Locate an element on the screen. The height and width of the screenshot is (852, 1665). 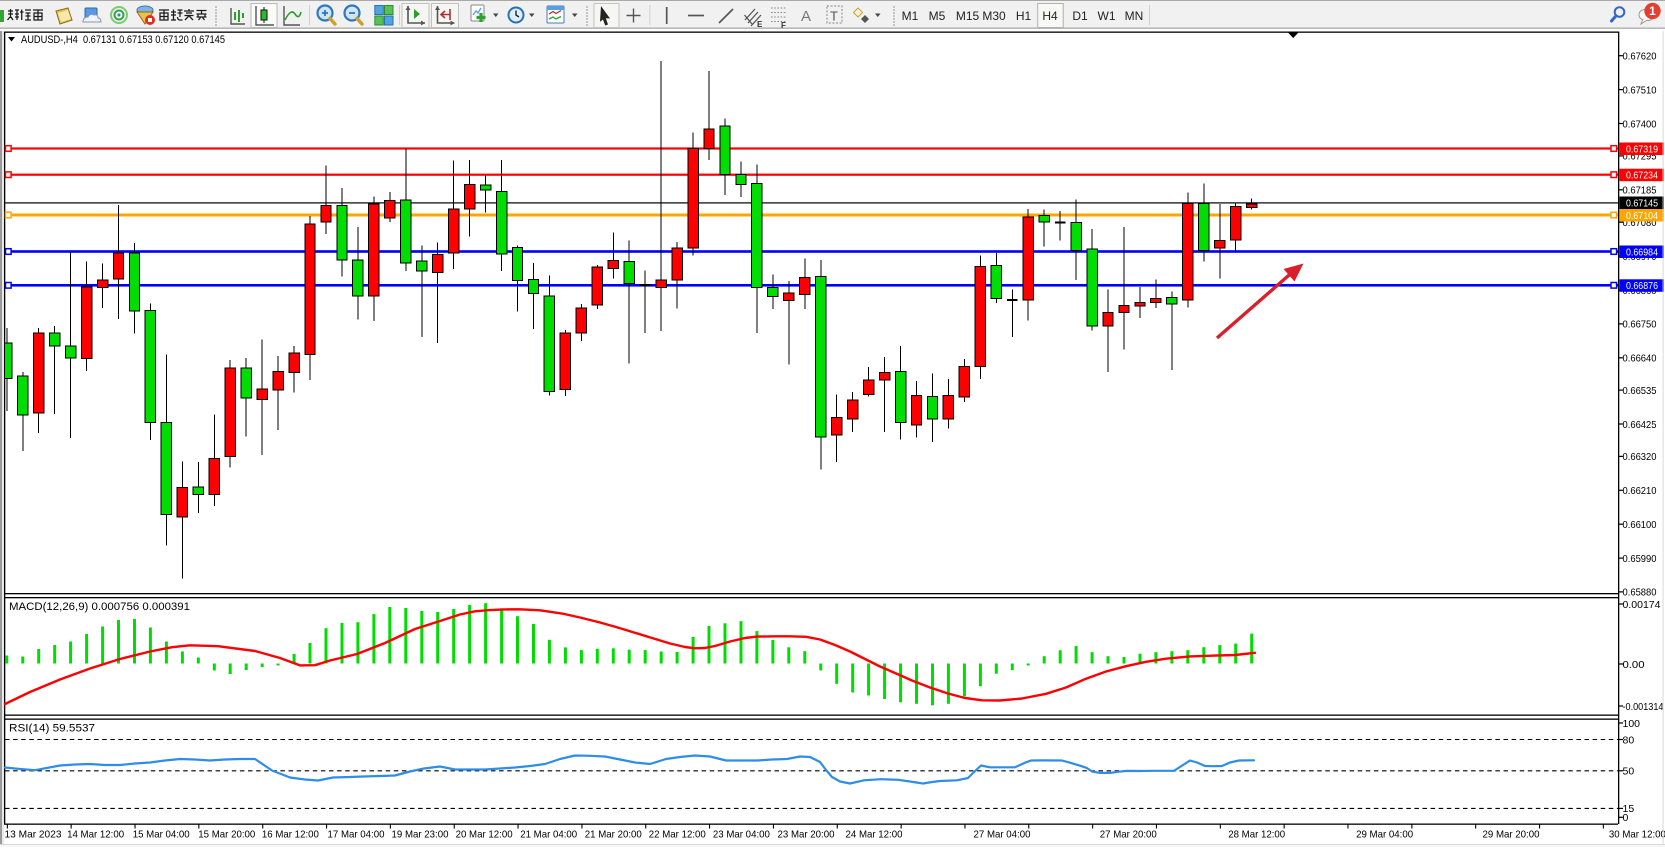
svg-text: 28 Mar 12:00 is located at coordinates (1256, 835).